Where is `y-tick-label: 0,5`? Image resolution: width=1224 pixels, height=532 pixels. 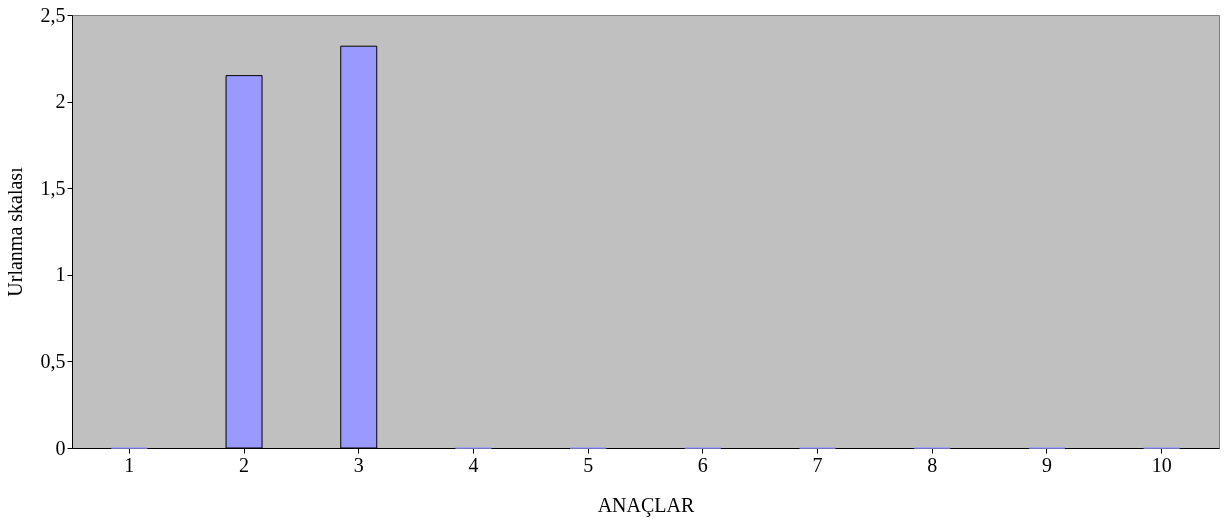 y-tick-label: 0,5 is located at coordinates (53, 360).